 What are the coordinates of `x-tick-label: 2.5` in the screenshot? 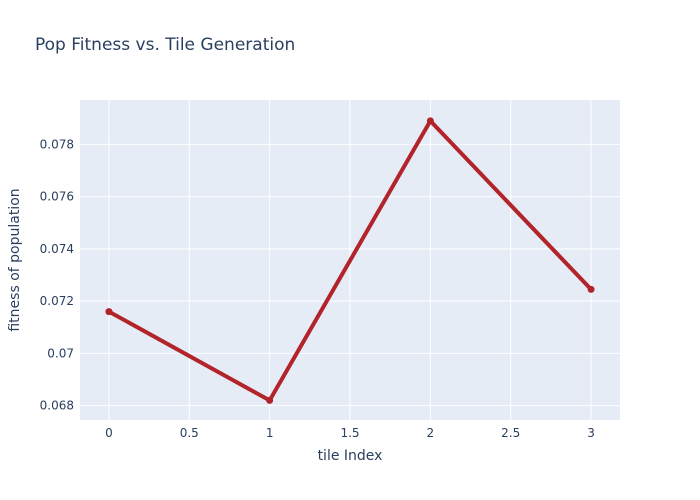 It's located at (510, 433).